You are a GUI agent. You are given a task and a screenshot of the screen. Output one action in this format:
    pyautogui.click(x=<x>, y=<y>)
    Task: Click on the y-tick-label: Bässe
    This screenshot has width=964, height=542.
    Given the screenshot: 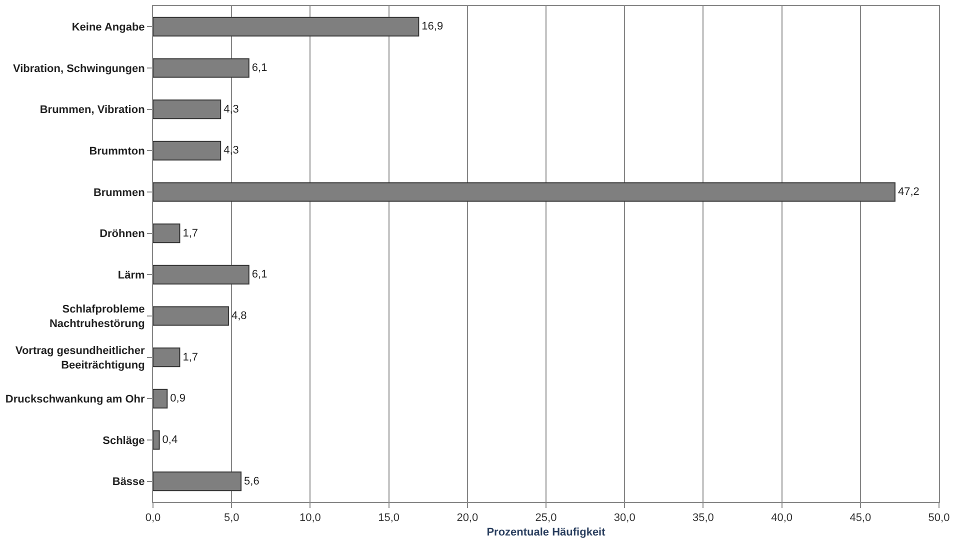 What is the action you would take?
    pyautogui.click(x=128, y=482)
    